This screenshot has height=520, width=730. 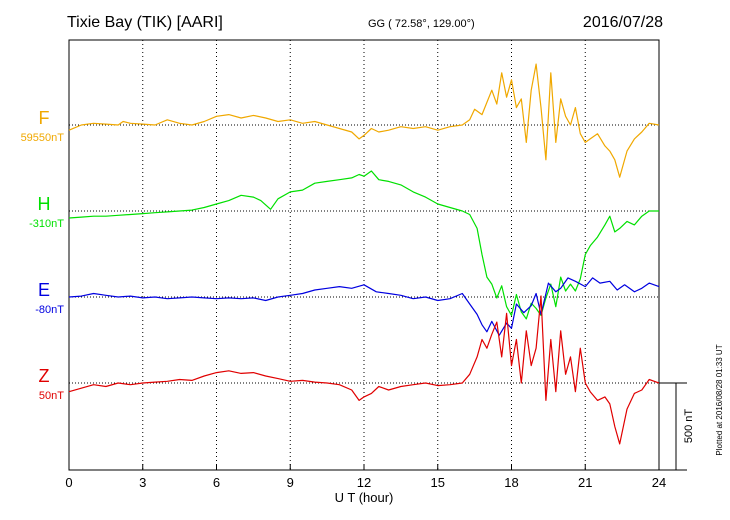 I want to click on x-tick-label: 3, so click(x=142, y=482).